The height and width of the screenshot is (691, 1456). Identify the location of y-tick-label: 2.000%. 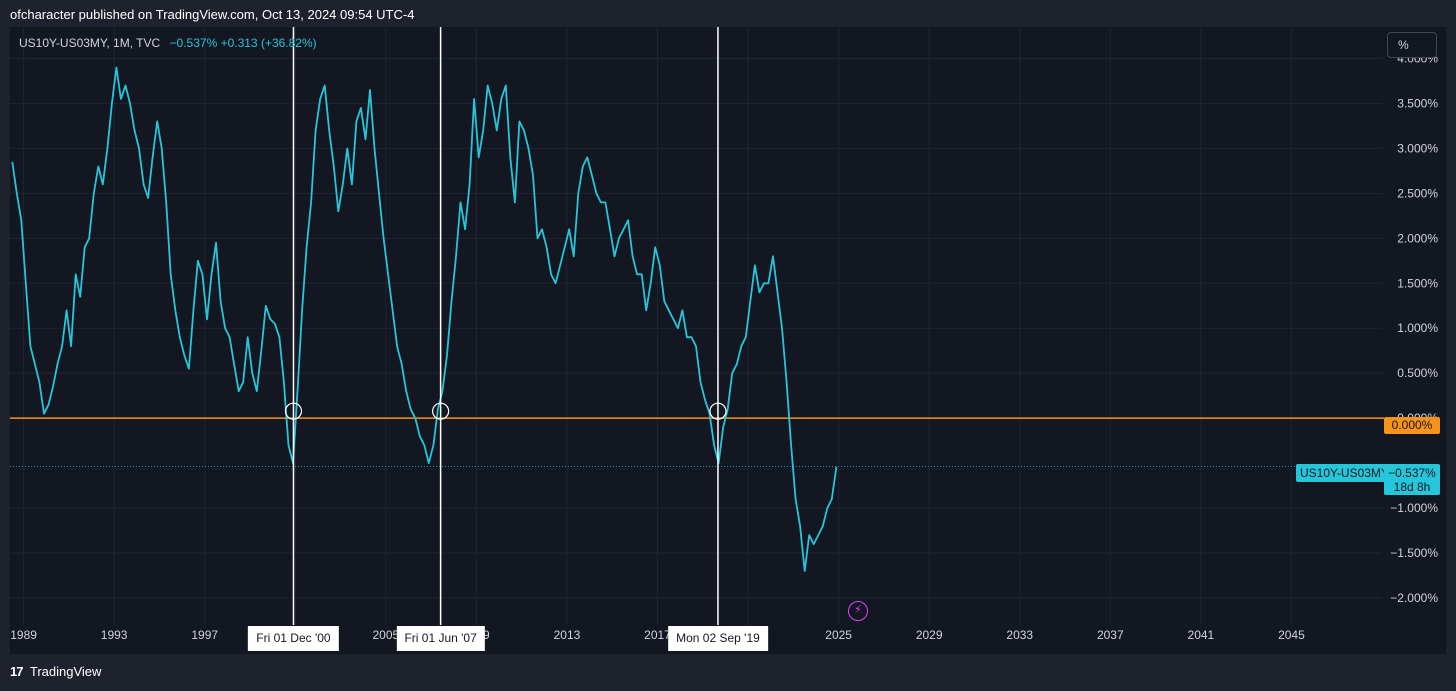
(1417, 238).